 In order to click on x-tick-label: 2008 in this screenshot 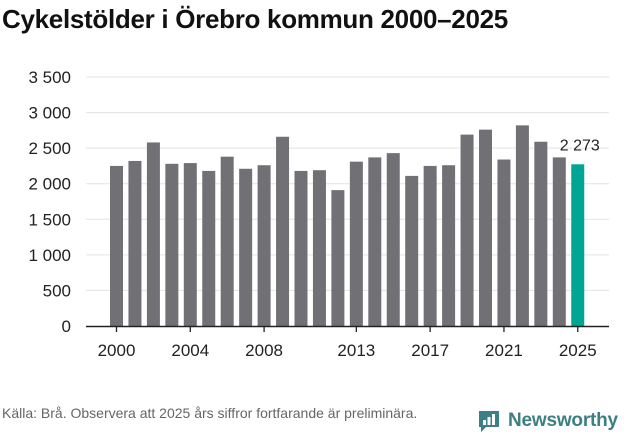, I will do `click(264, 350)`.